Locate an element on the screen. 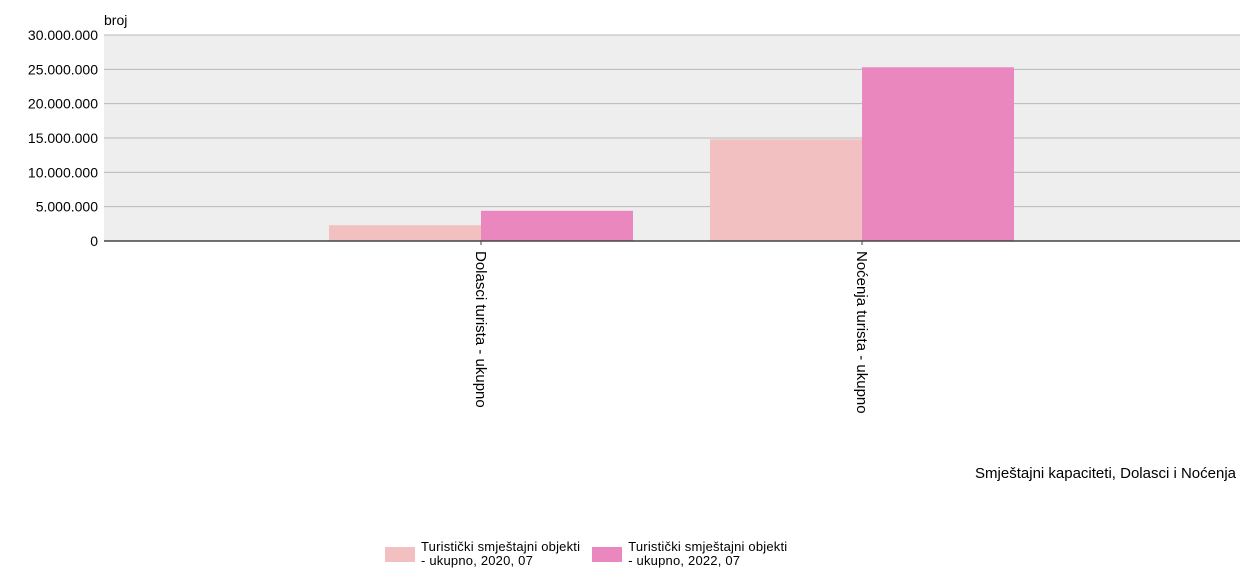 The width and height of the screenshot is (1240, 569). x-tick-label: Dolasci turista - ukupno is located at coordinates (480, 329).